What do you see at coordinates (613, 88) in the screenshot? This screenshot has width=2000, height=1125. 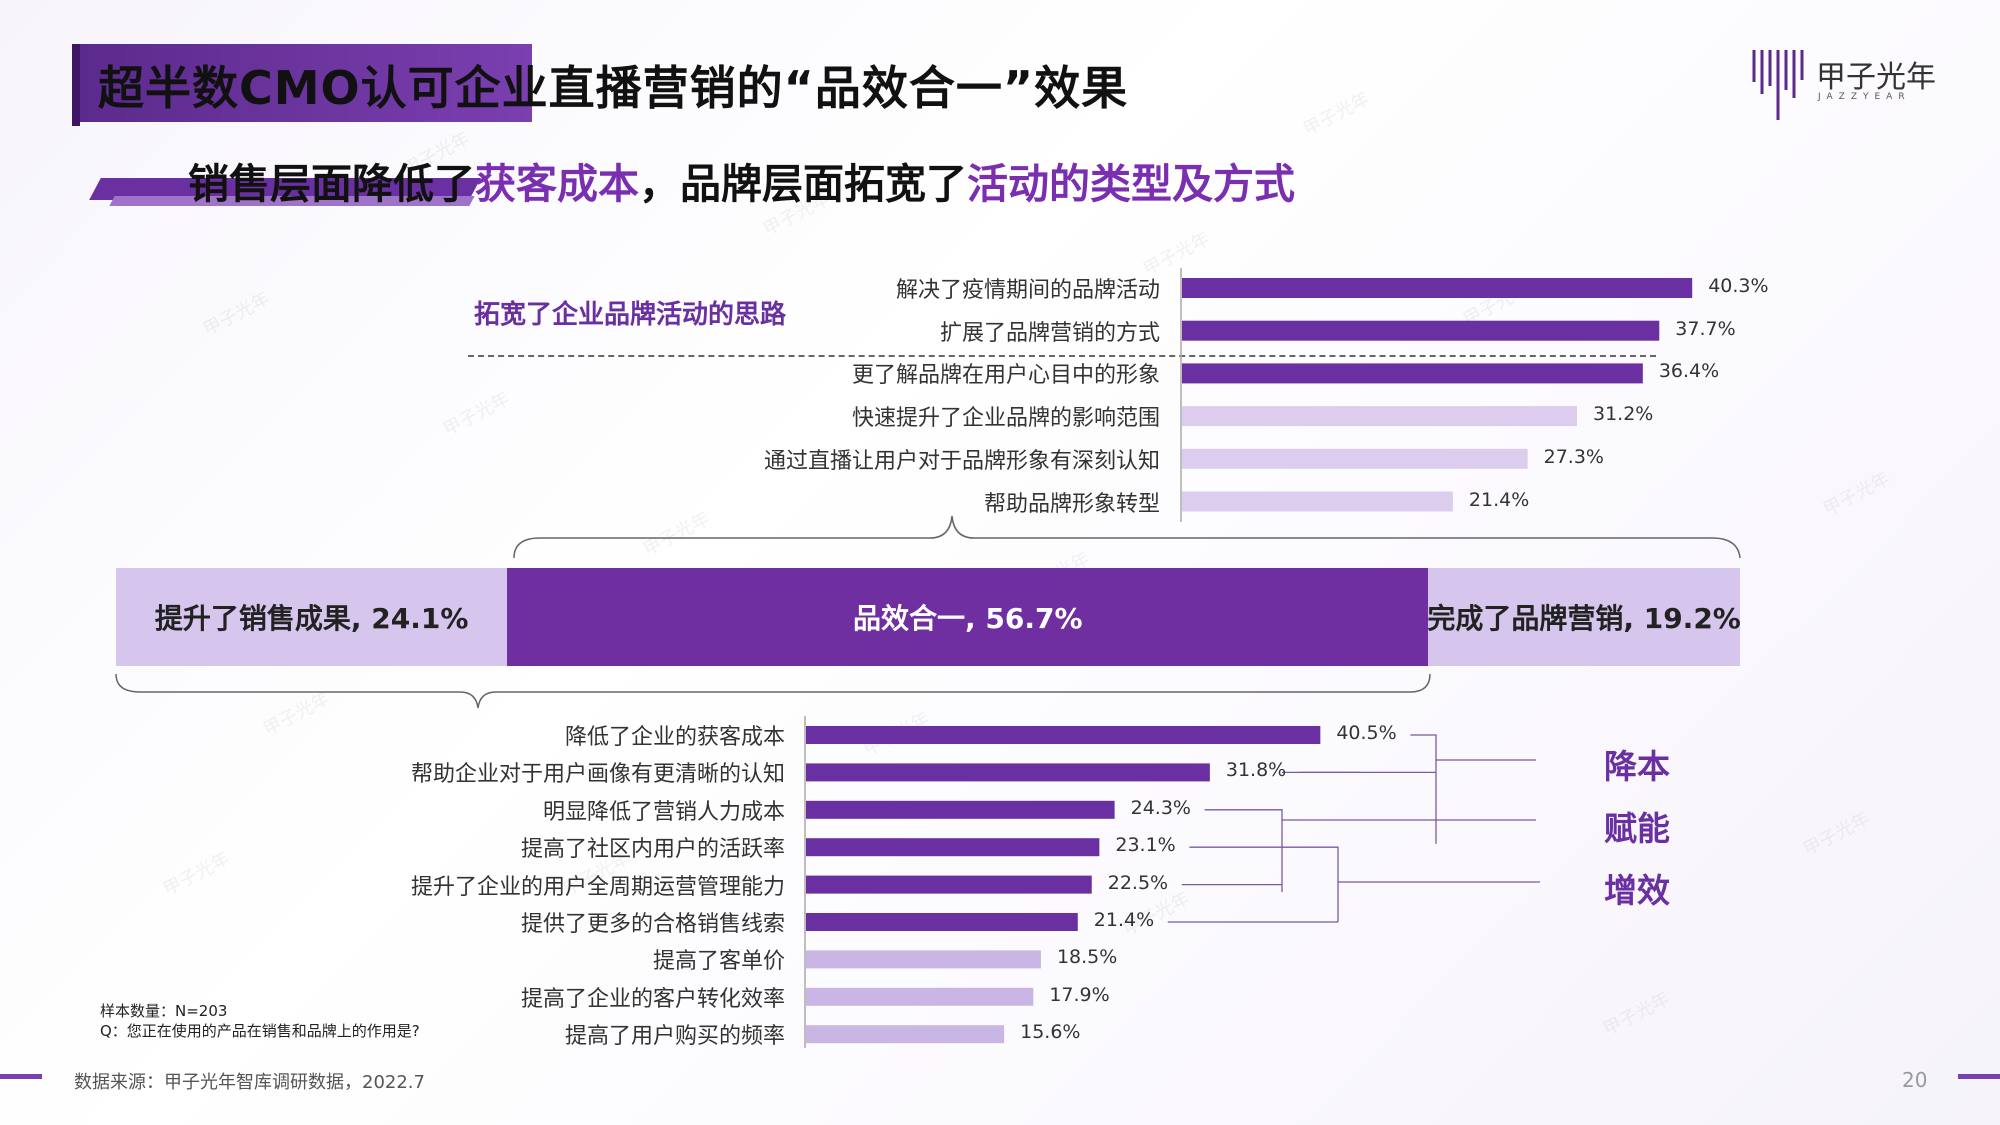 I see `page-title: 超半数CMO认可企业直播营销的“品效合一”效果` at bounding box center [613, 88].